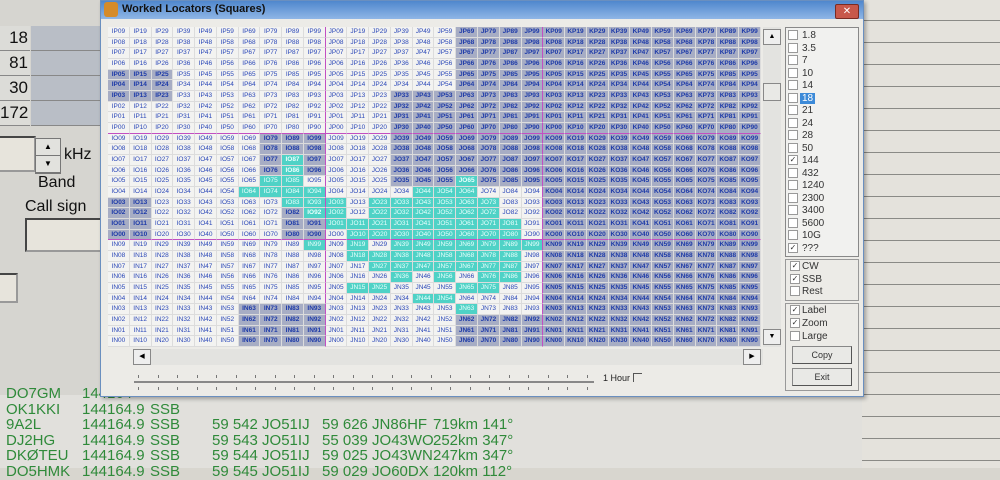  I want to click on locator-square-jn00: JN00, so click(336, 341).